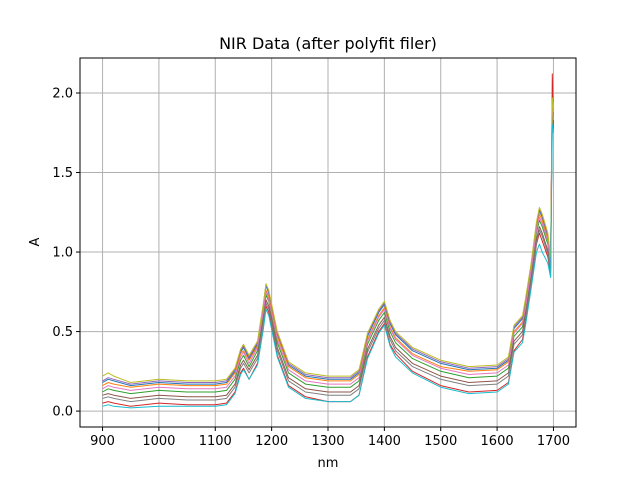 The height and width of the screenshot is (480, 640). Describe the element at coordinates (35, 241) in the screenshot. I see `y-axis-label: A` at that location.